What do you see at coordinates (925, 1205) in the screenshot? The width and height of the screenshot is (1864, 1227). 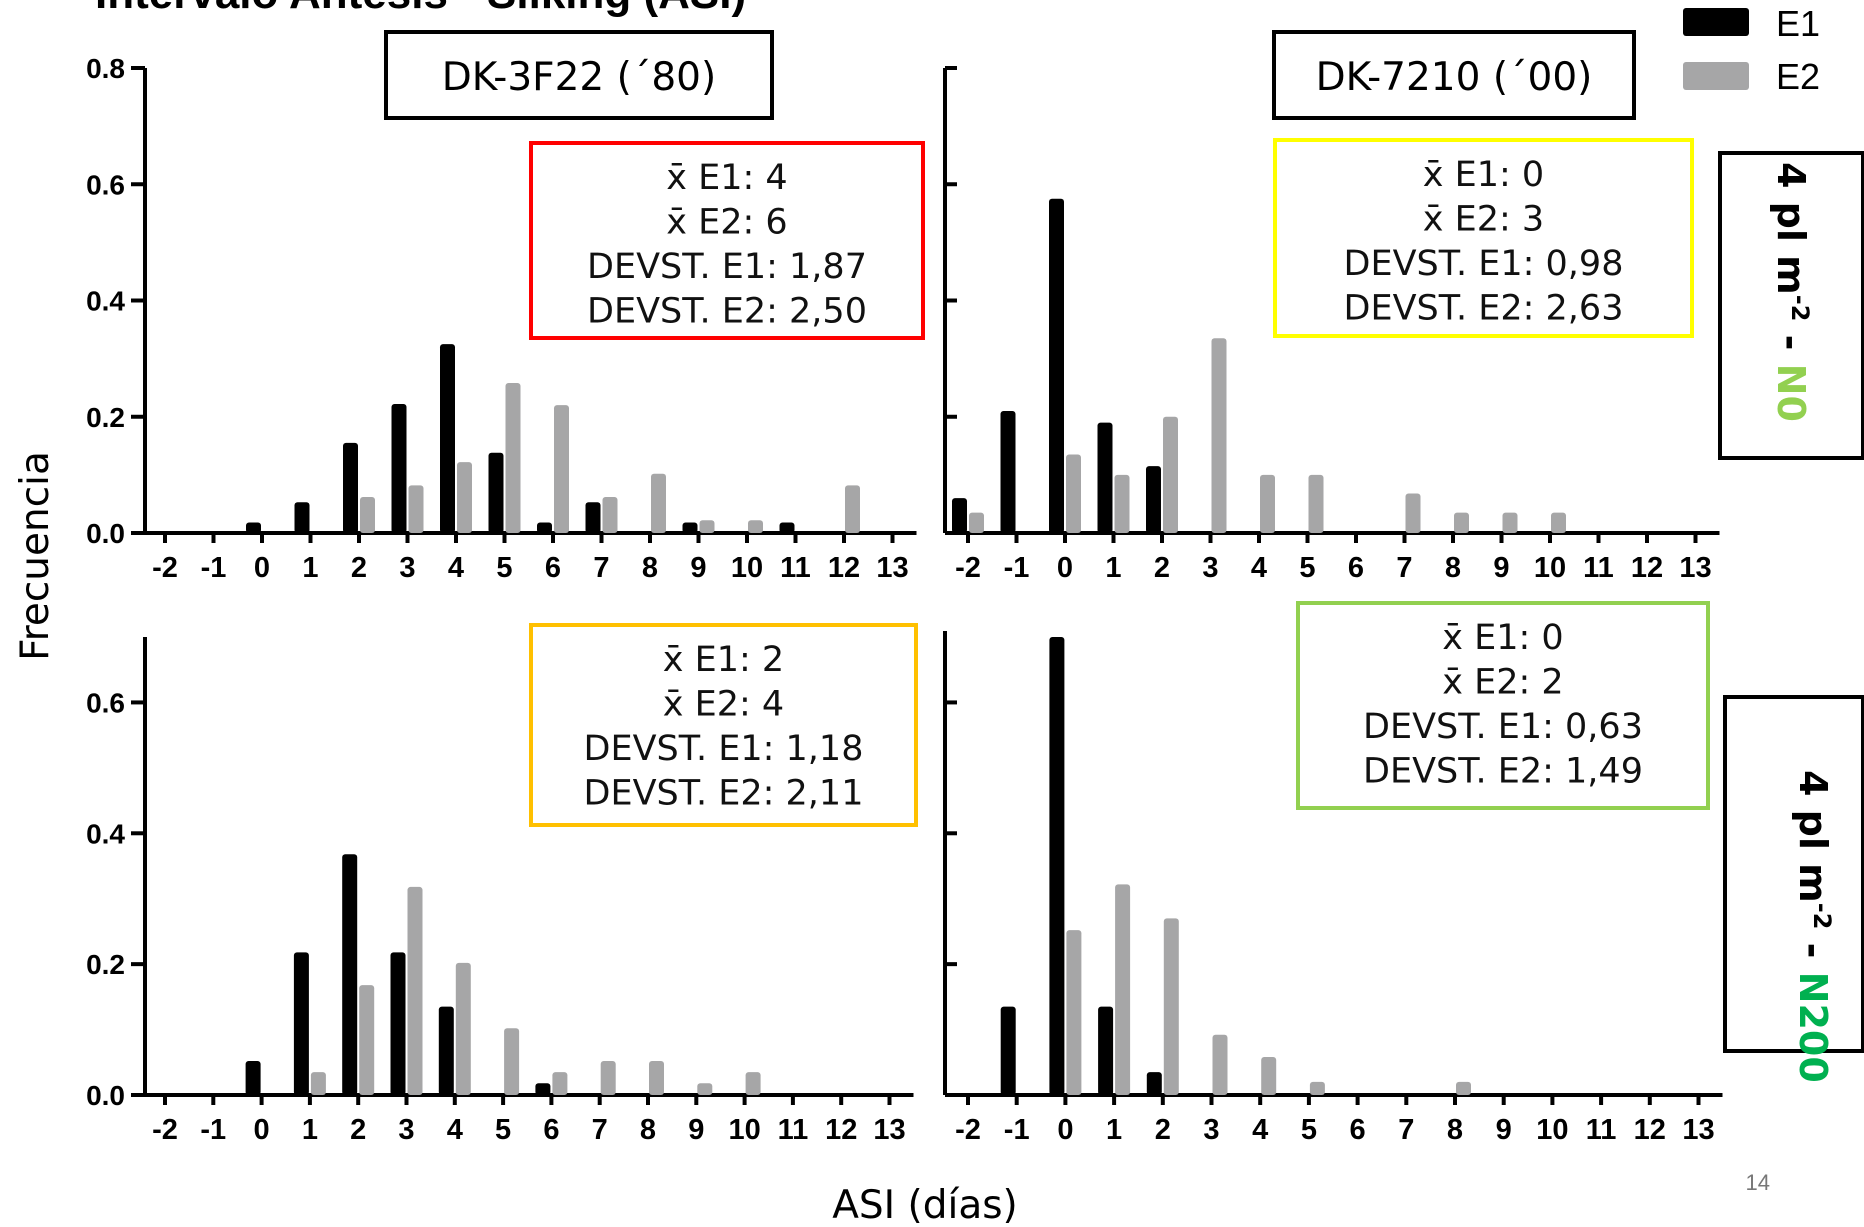 I see `x-axis-label: ASI (días)` at bounding box center [925, 1205].